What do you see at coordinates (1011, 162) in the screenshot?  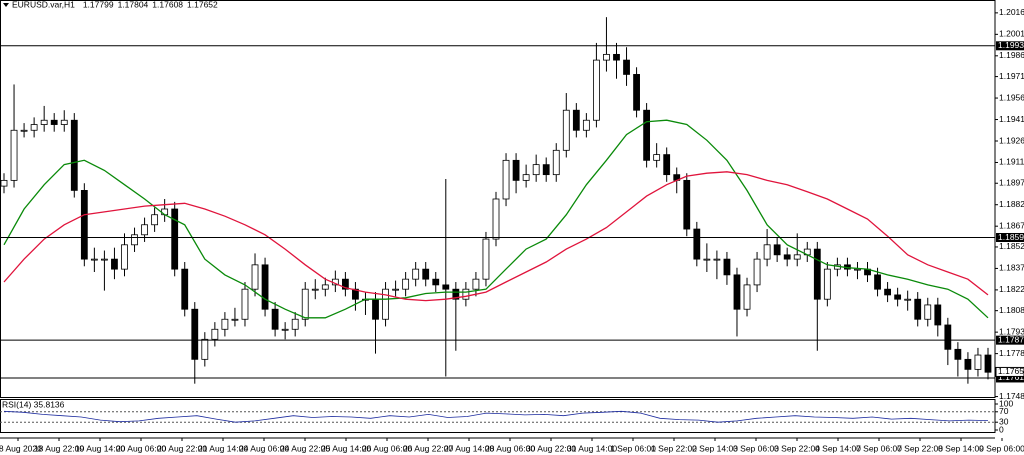 I see `y-tick-label: 1.19115` at bounding box center [1011, 162].